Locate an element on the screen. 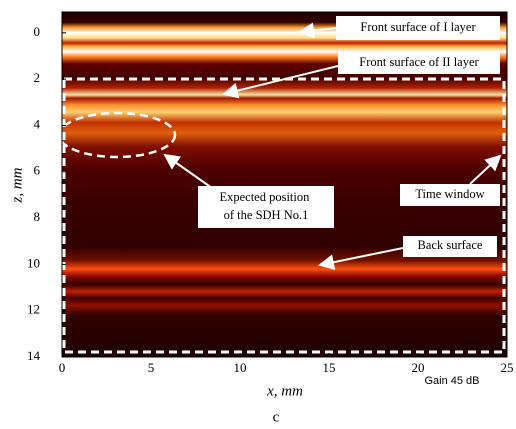 This screenshot has height=429, width=516. annotation: Front surface of II layer is located at coordinates (419, 62).